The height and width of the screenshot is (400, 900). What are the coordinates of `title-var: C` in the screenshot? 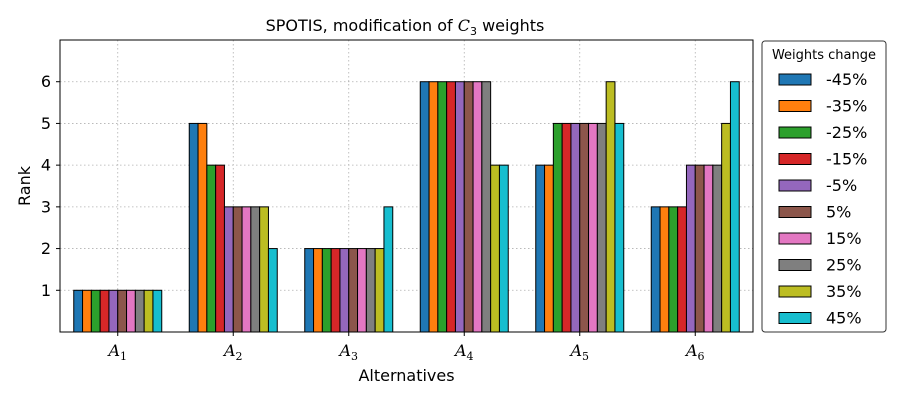 It's located at (464, 25).